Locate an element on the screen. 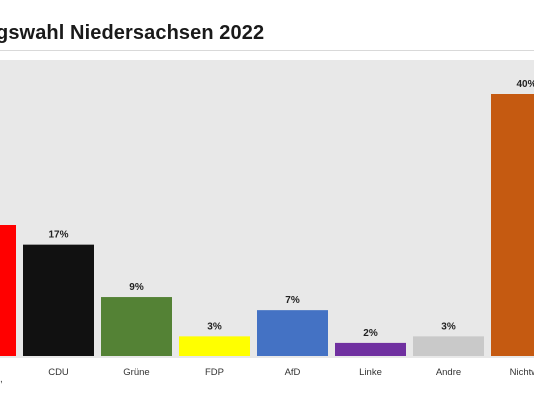 The height and width of the screenshot is (408, 534). category-label-nichtw: Nichtwä is located at coordinates (522, 372).